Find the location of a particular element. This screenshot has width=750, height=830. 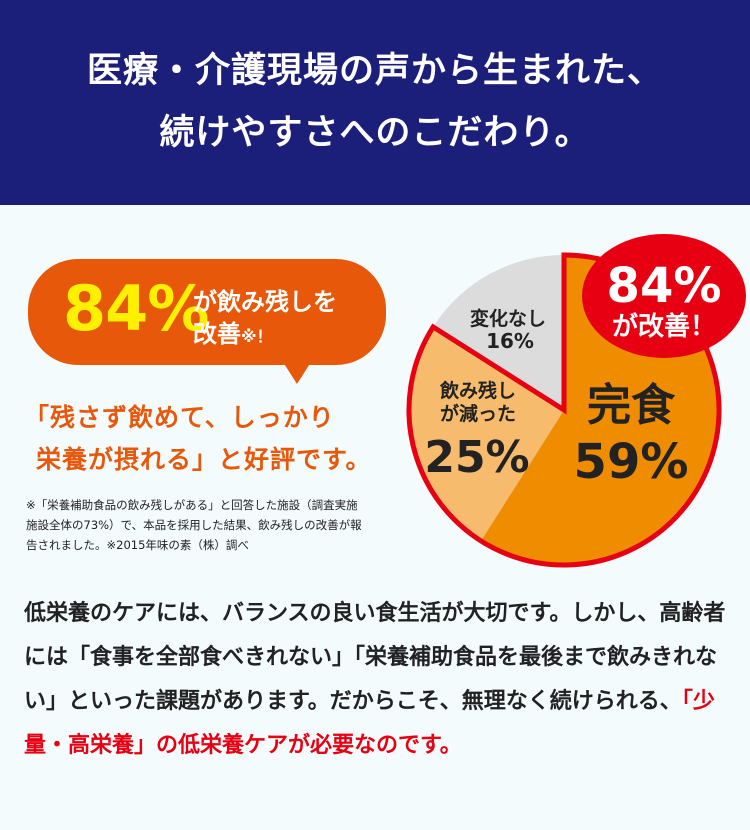

badge-percent: 84% is located at coordinates (664, 286).